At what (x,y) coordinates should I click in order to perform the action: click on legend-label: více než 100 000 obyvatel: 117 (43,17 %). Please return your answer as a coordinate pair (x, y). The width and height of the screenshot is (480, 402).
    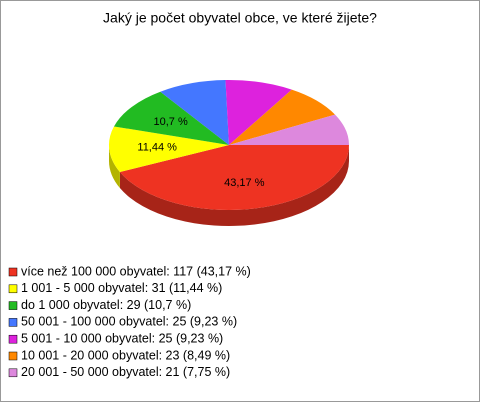
    Looking at the image, I should click on (136, 271).